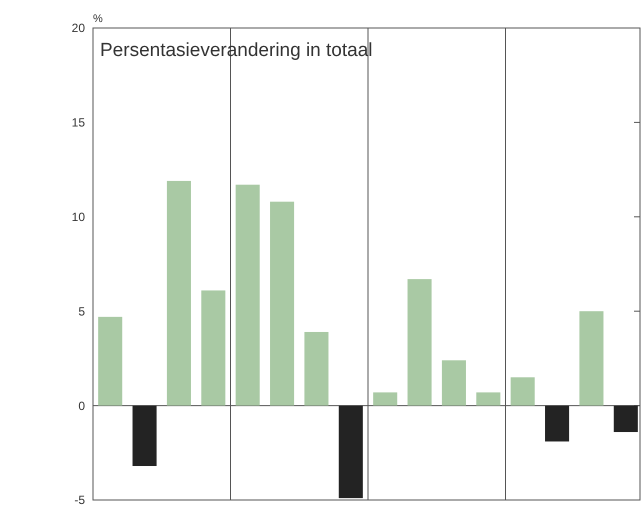  Describe the element at coordinates (79, 123) in the screenshot. I see `y-tick-label: 15` at that location.